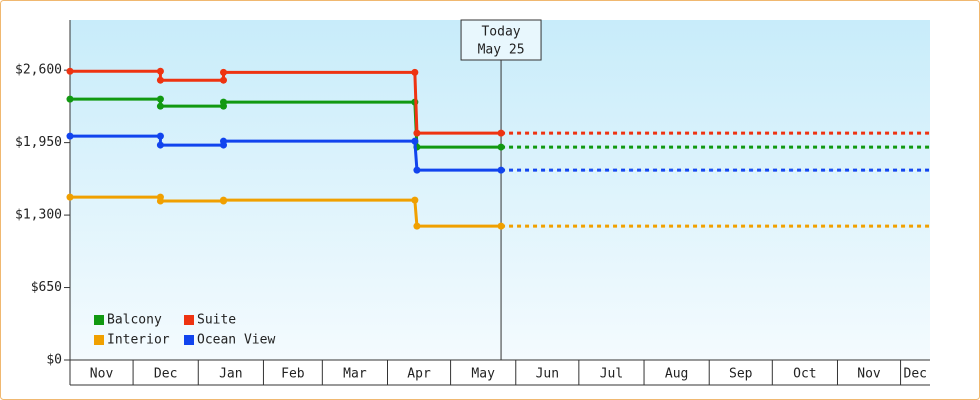  What do you see at coordinates (138, 340) in the screenshot?
I see `legend-label: Interior` at bounding box center [138, 340].